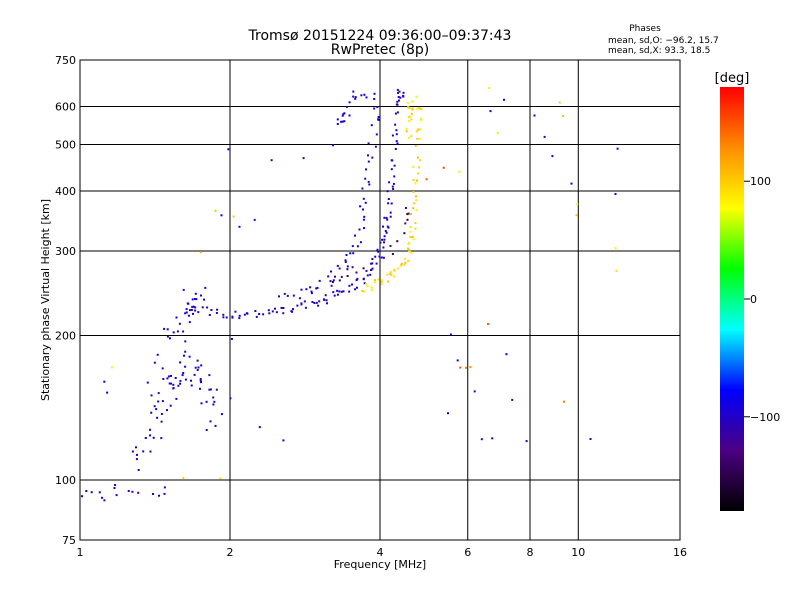 This screenshot has height=600, width=800. Describe the element at coordinates (80, 552) in the screenshot. I see `x-tick-label: 1` at that location.